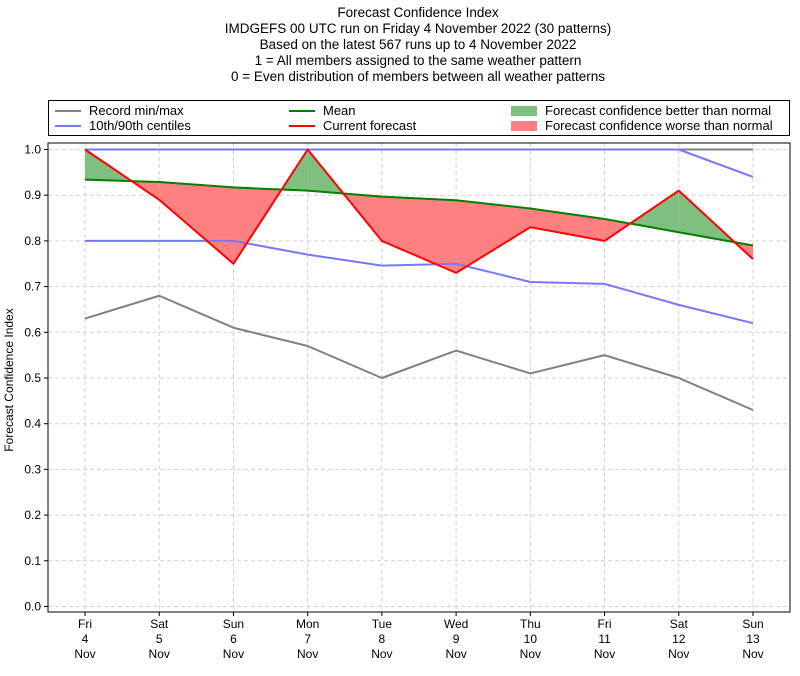 This screenshot has height=676, width=800. Describe the element at coordinates (32, 332) in the screenshot. I see `y-tick-label: 0.6` at that location.